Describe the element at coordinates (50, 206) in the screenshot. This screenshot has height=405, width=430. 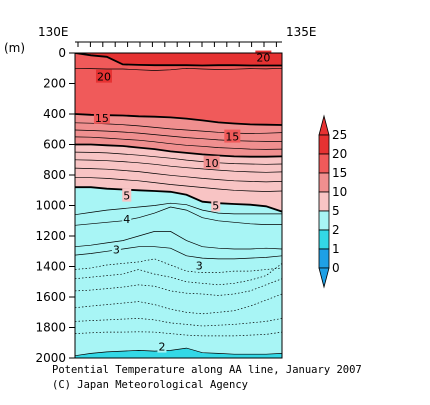
I see `y-tick-label: 1000` at that location.